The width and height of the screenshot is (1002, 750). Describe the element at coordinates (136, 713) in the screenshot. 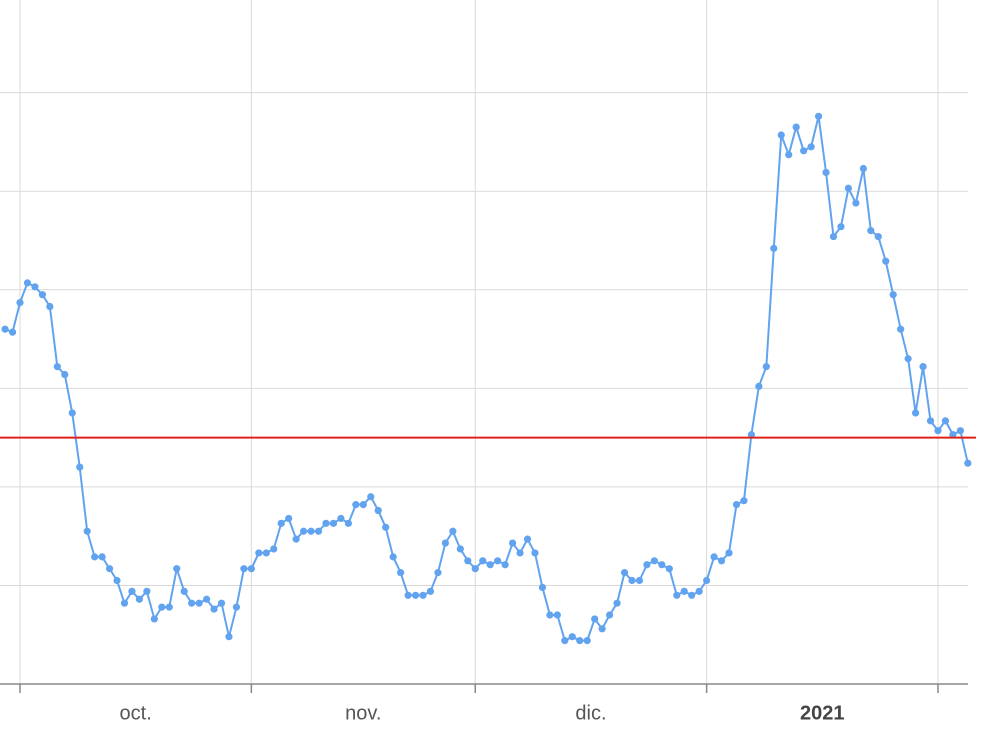

I see `x-tick-label: oct.` at that location.